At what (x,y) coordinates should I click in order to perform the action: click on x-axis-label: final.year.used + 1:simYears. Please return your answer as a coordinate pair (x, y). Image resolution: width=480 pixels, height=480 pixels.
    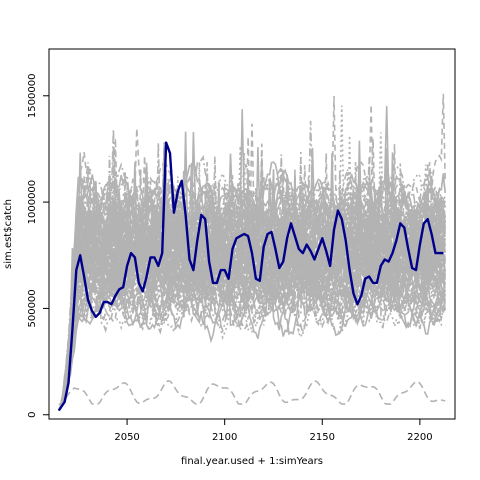
    Looking at the image, I should click on (252, 461).